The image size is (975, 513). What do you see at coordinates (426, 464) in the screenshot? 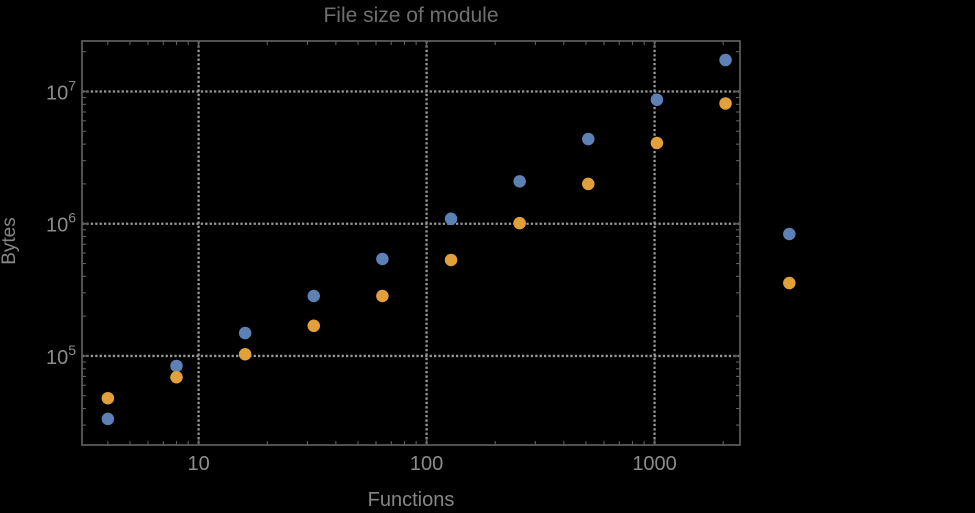
I see `x-tick-label: 100` at bounding box center [426, 464].